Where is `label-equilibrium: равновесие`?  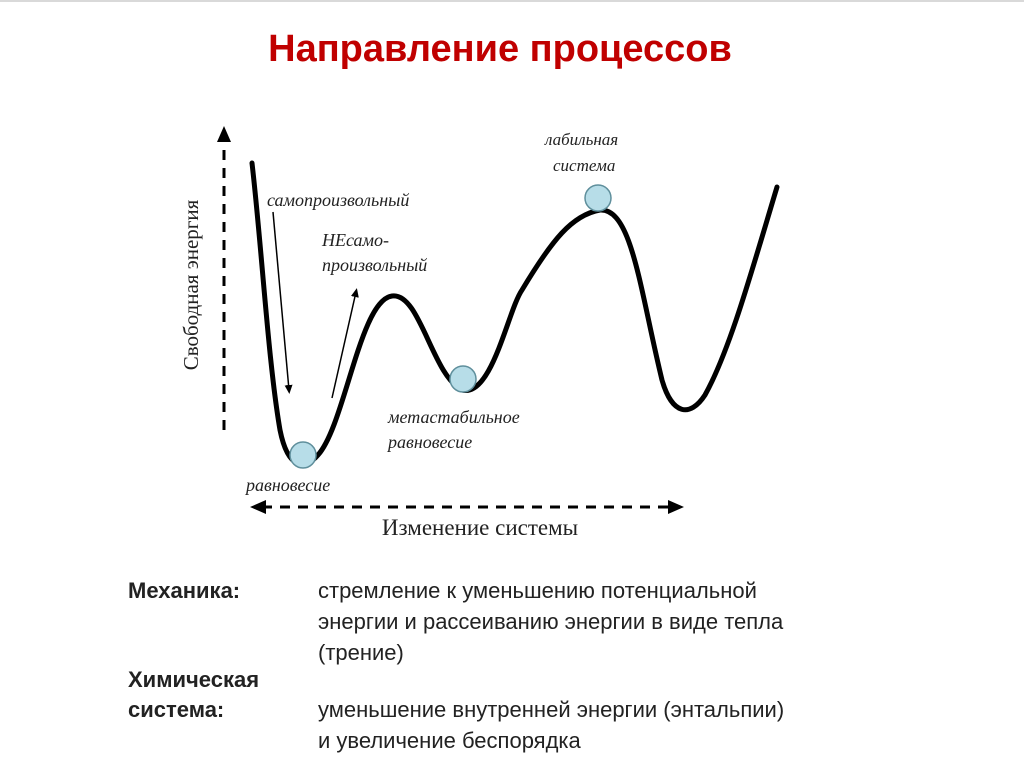
label-equilibrium: равновесие is located at coordinates (287, 485).